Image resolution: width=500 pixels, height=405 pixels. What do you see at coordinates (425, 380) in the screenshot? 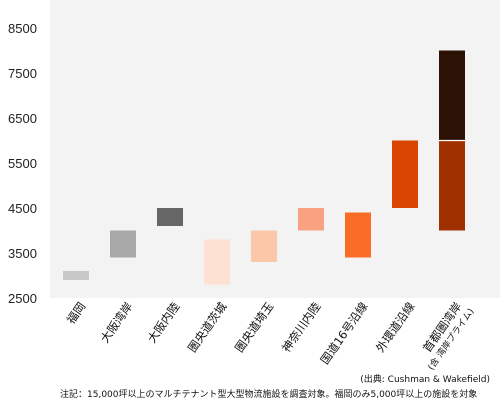
I see `source-note: (出典: Cushman & Wakefield)` at bounding box center [425, 380].